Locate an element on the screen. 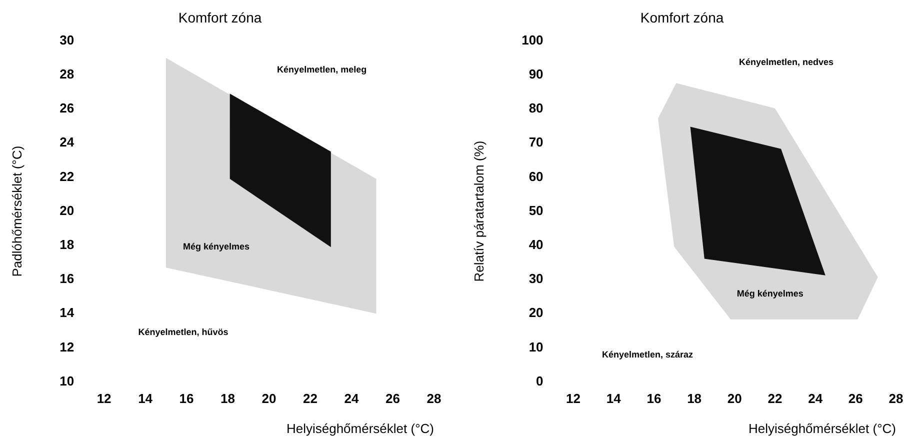  annotation: Kényelmetlen, nedves is located at coordinates (786, 62).